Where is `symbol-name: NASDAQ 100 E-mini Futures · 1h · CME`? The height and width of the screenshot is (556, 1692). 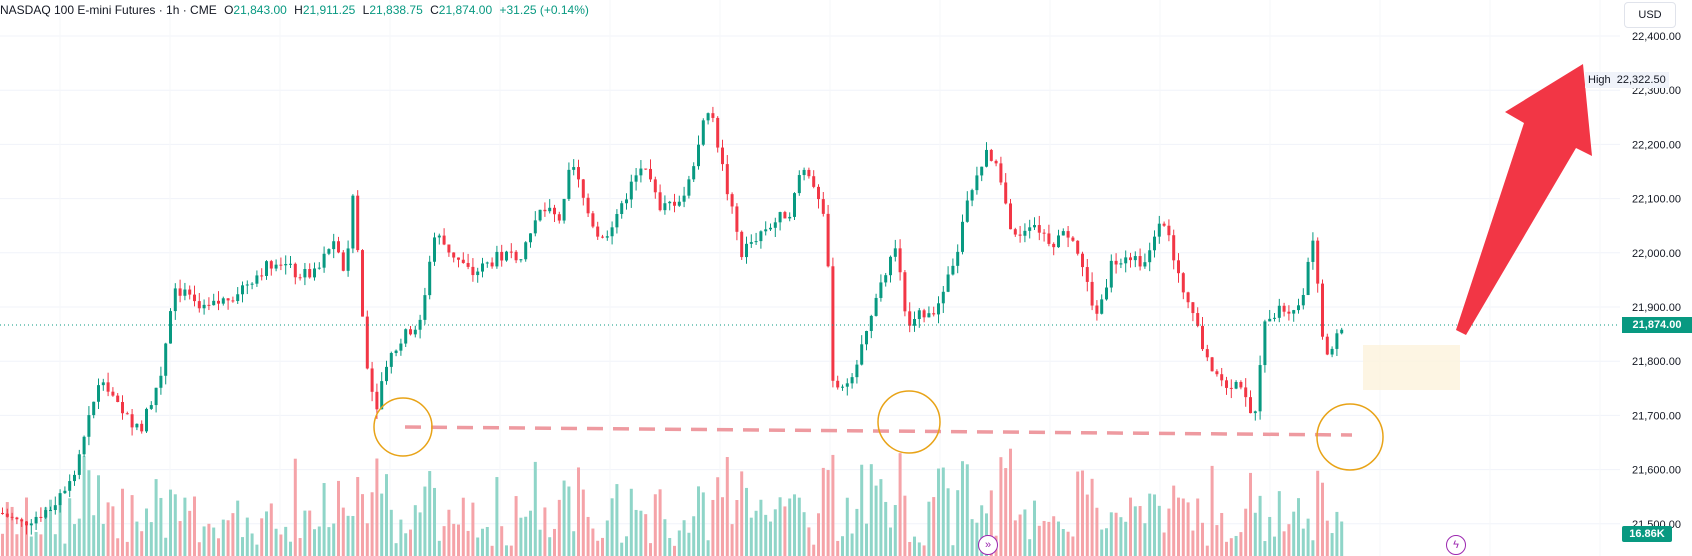 symbol-name: NASDAQ 100 E-mini Futures · 1h · CME is located at coordinates (108, 10).